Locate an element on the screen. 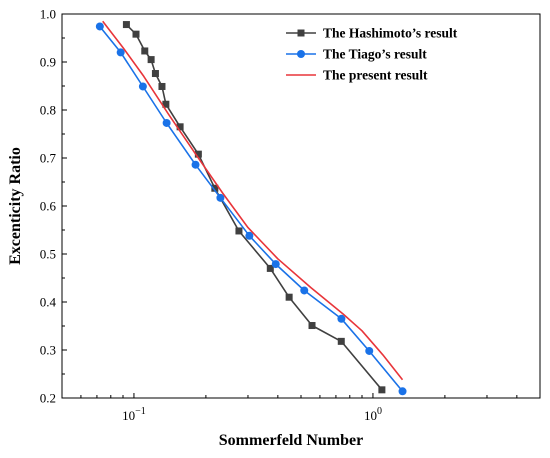  legend-label: The Hashimoto’s result is located at coordinates (390, 33).